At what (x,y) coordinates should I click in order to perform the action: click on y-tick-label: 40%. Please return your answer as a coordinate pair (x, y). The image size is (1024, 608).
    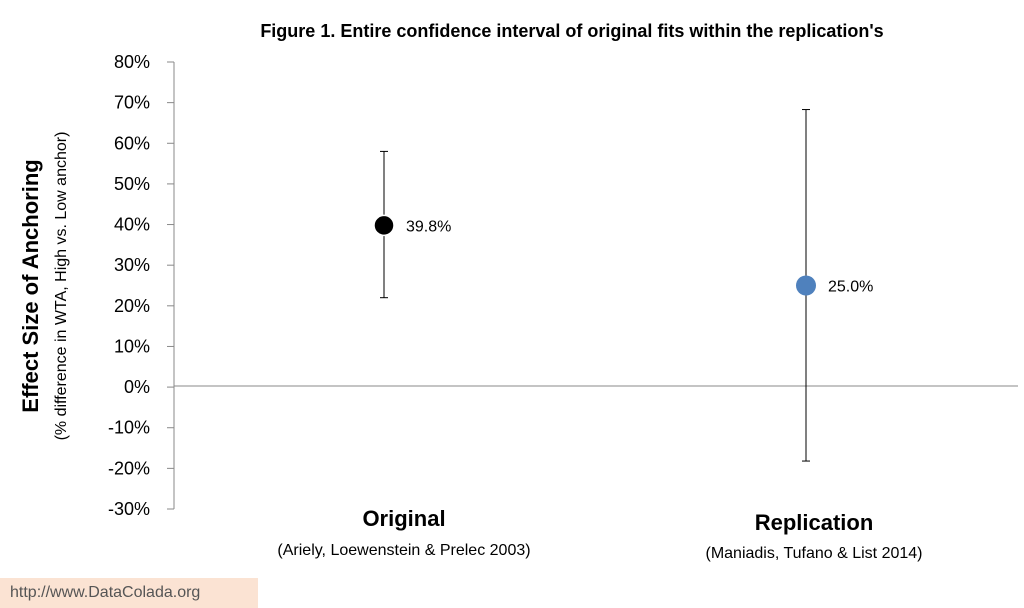
    Looking at the image, I should click on (132, 225).